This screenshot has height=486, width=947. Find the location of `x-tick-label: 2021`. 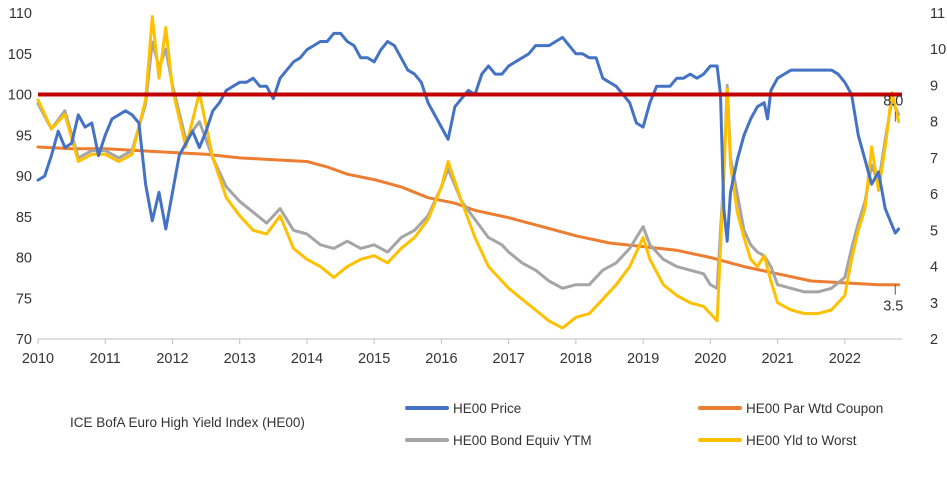

x-tick-label: 2021 is located at coordinates (777, 359).